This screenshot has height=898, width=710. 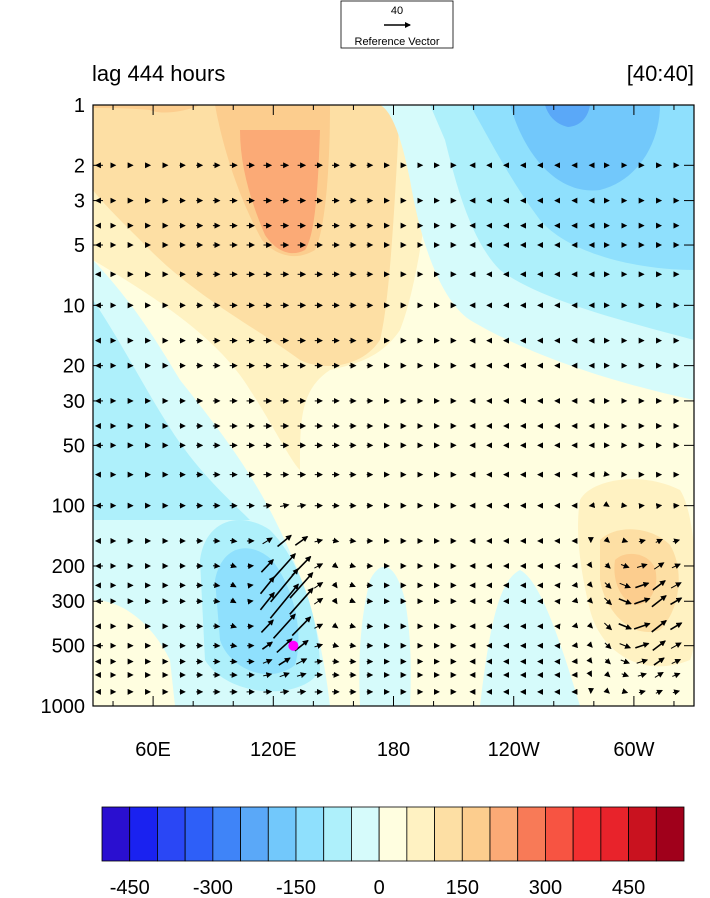 I want to click on colorbar-label: 450, so click(x=628, y=887).